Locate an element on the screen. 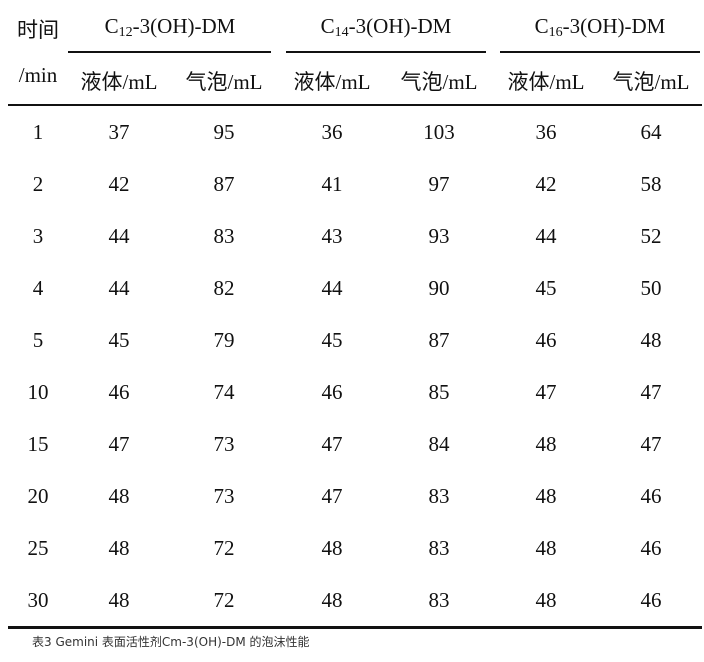 This screenshot has height=662, width=704. group-header-c12: C12-3(OH)-DM is located at coordinates (170, 27).